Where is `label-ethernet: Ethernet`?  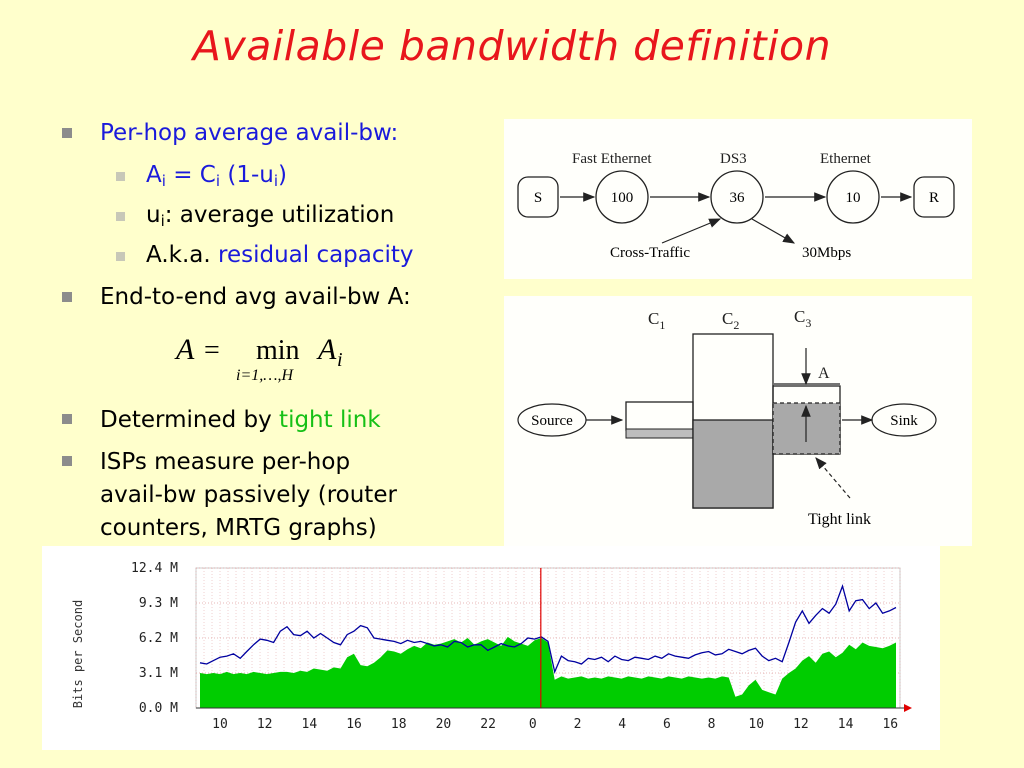 label-ethernet: Ethernet is located at coordinates (846, 159).